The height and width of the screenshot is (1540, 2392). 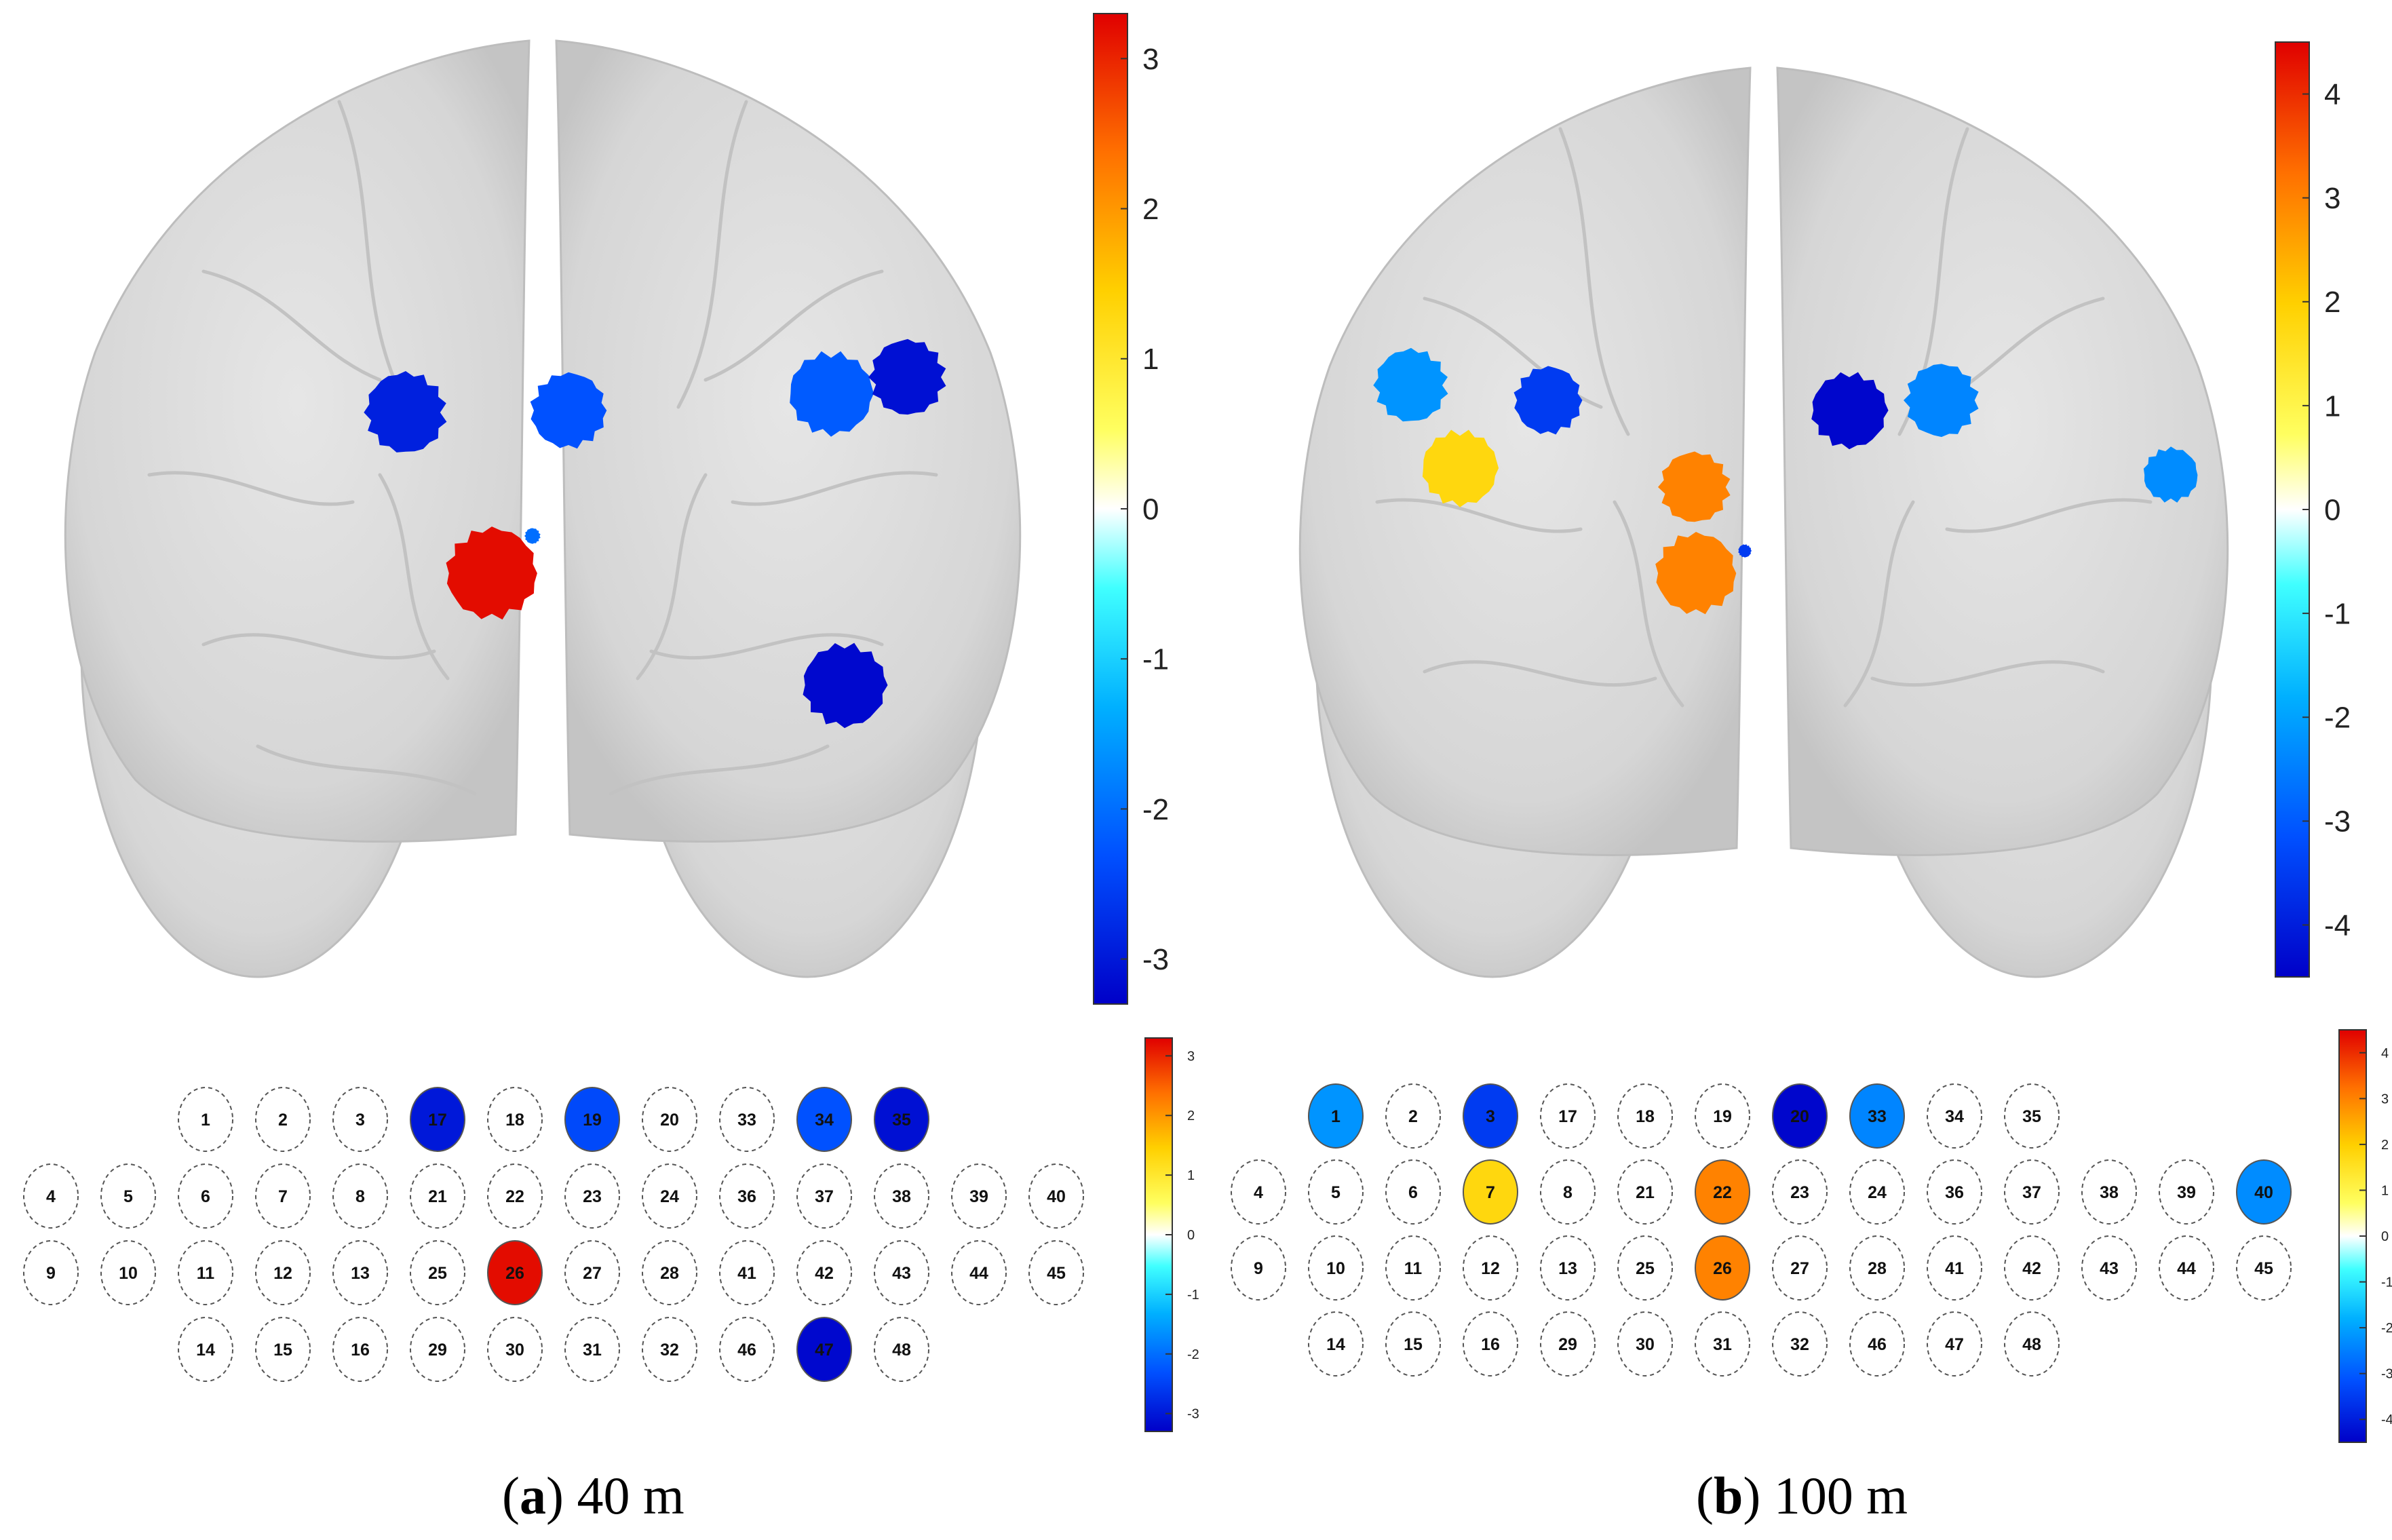 I want to click on grid-colorbar-a-tick-label: 1, so click(x=1191, y=1175).